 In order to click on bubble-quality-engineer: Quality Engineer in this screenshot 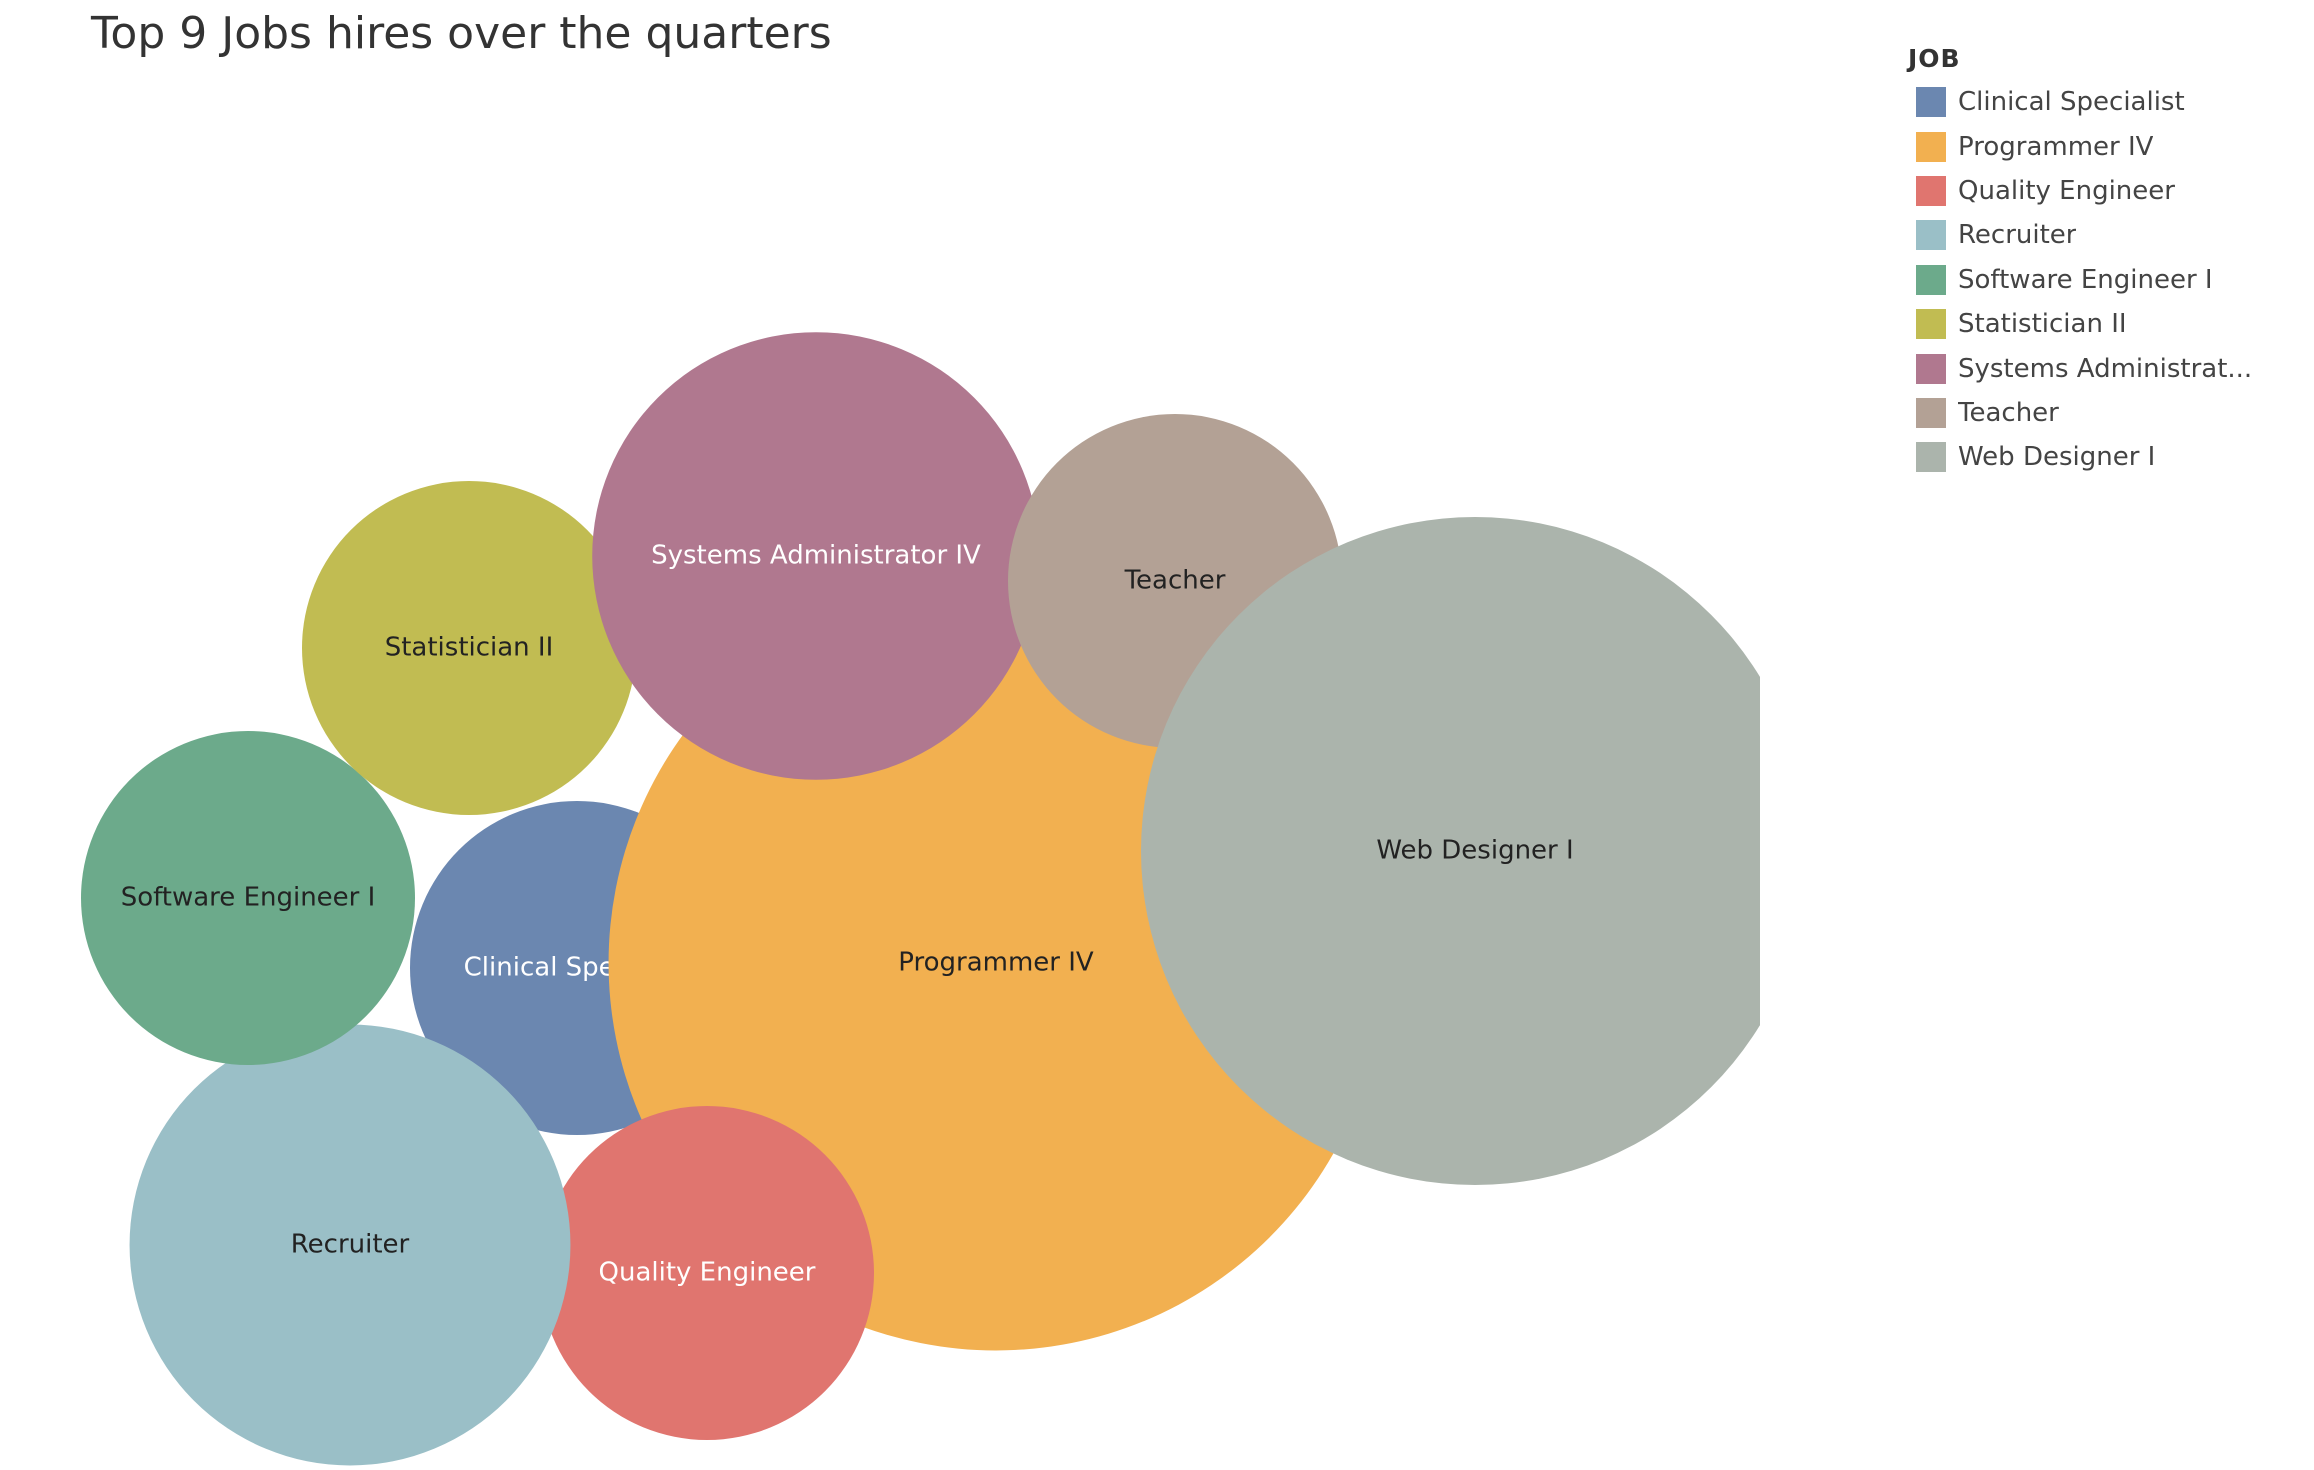, I will do `click(707, 1273)`.